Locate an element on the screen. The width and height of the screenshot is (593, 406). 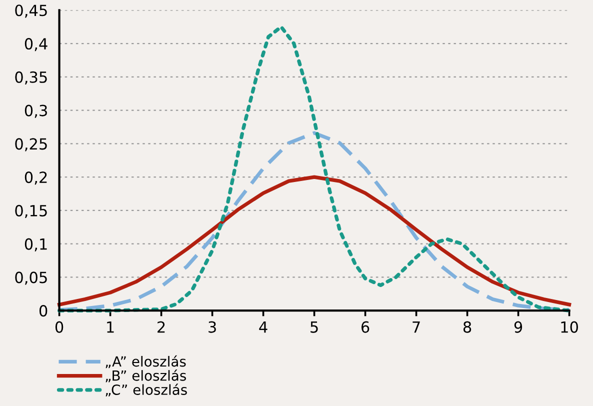
y-tick-label: 0,25 is located at coordinates (31, 145).